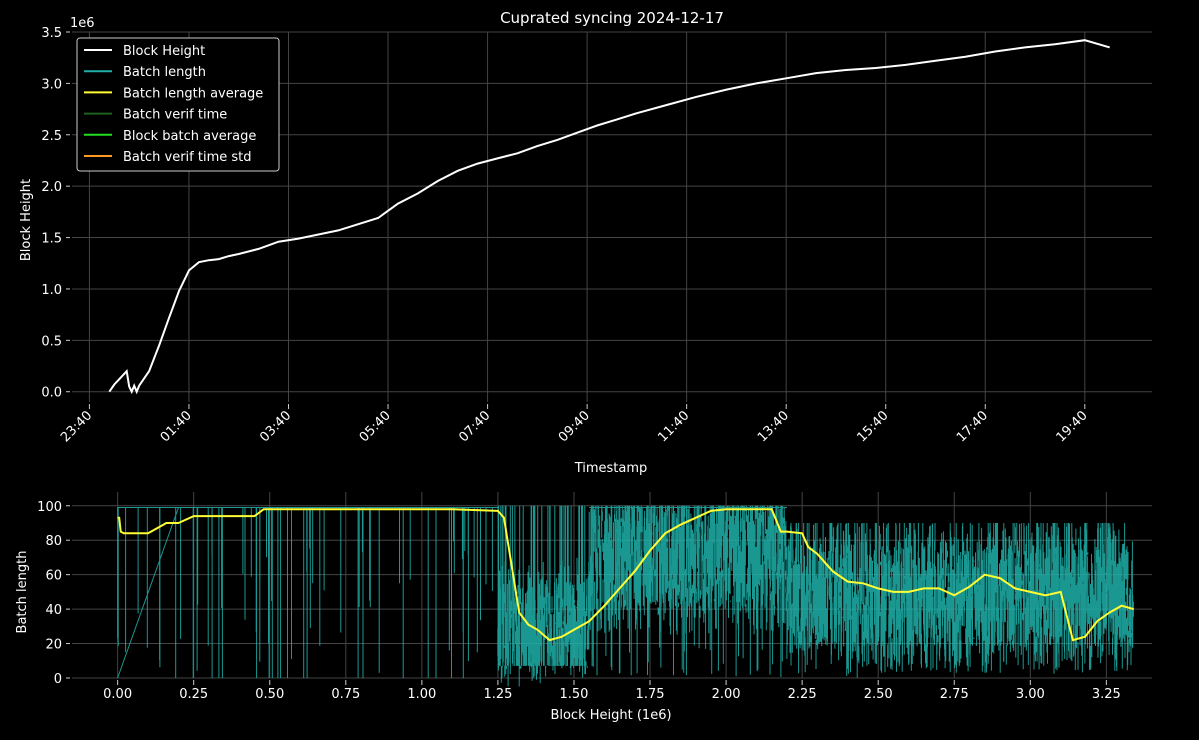  What do you see at coordinates (345, 694) in the screenshot?
I see `bottom-x-tick-label: 0.75` at bounding box center [345, 694].